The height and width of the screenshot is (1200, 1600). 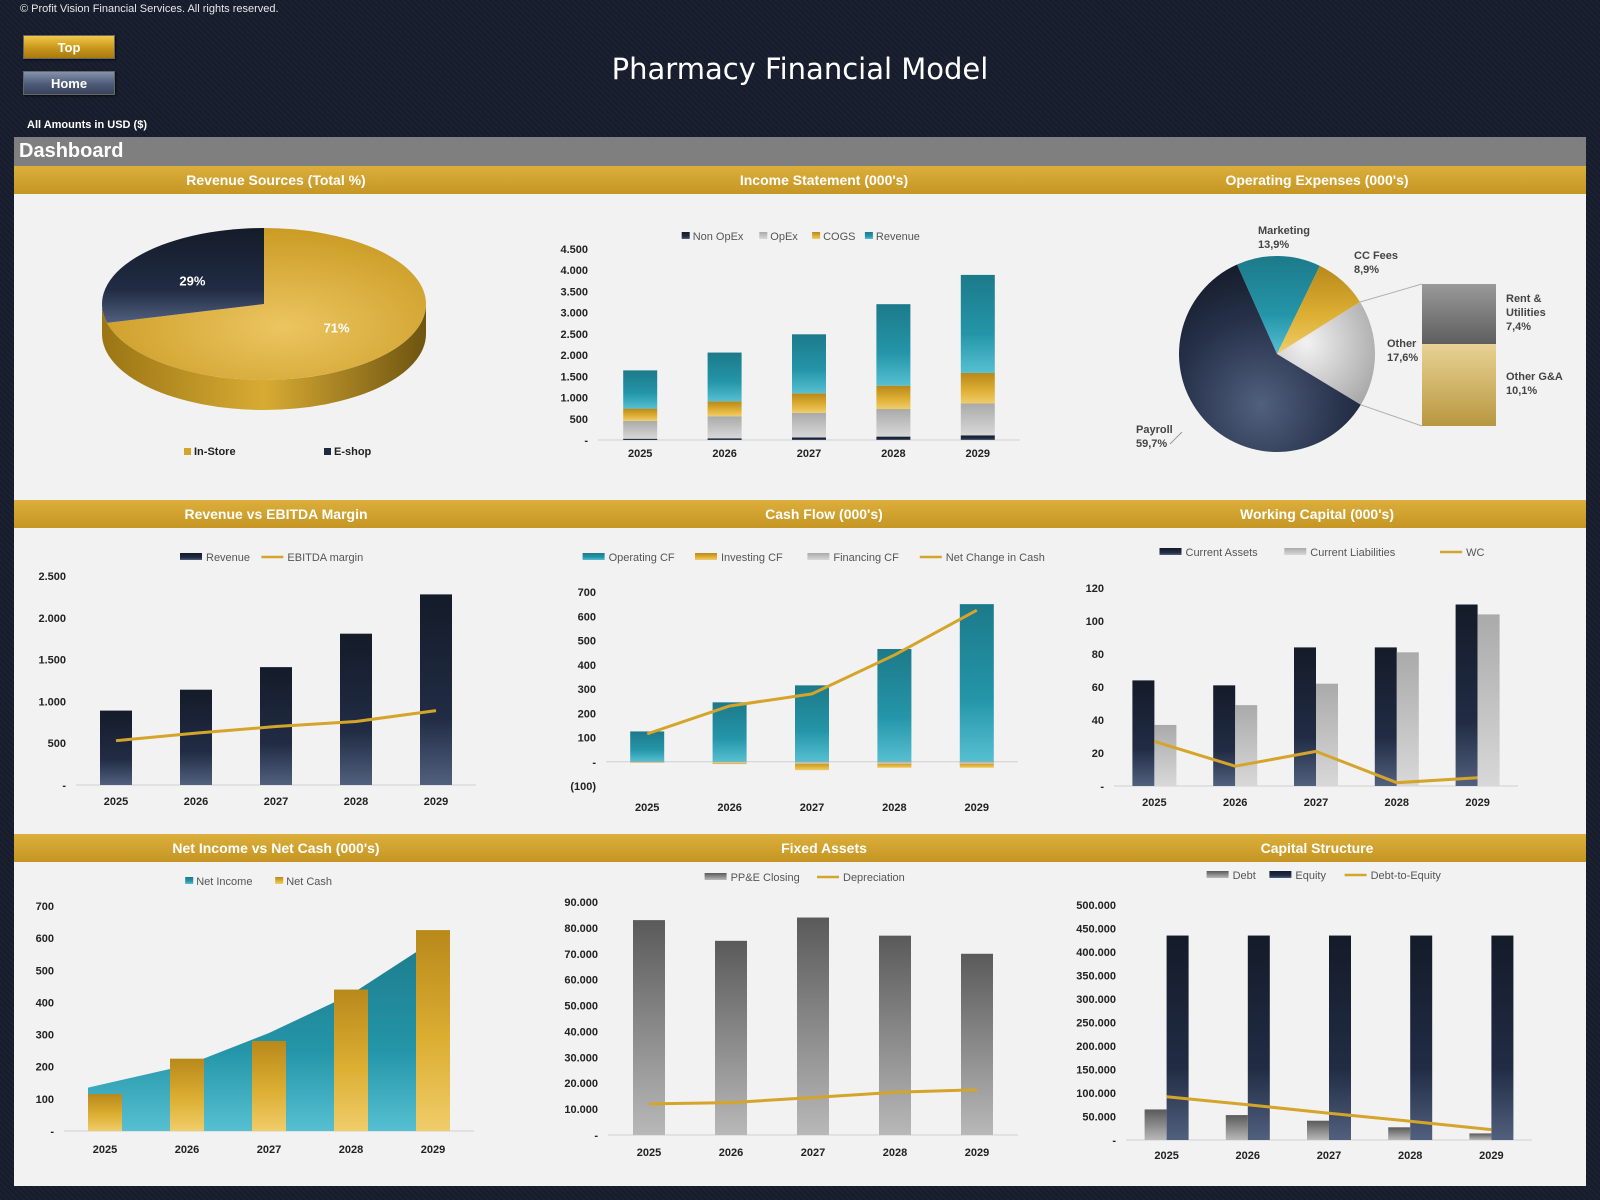 What do you see at coordinates (574, 250) in the screenshot?
I see `y-tick-label: 4.500` at bounding box center [574, 250].